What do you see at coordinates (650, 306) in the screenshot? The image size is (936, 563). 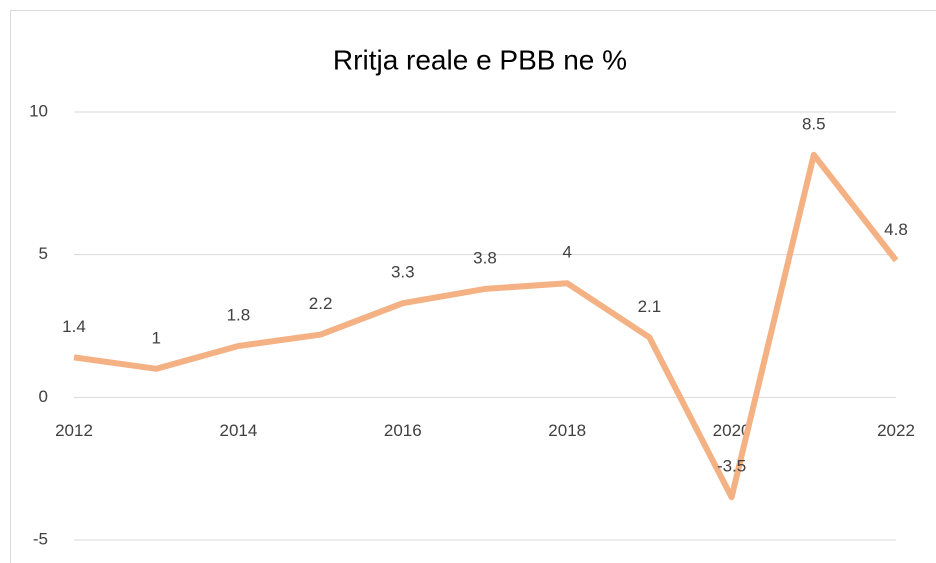 I see `data-label: 2.1` at bounding box center [650, 306].